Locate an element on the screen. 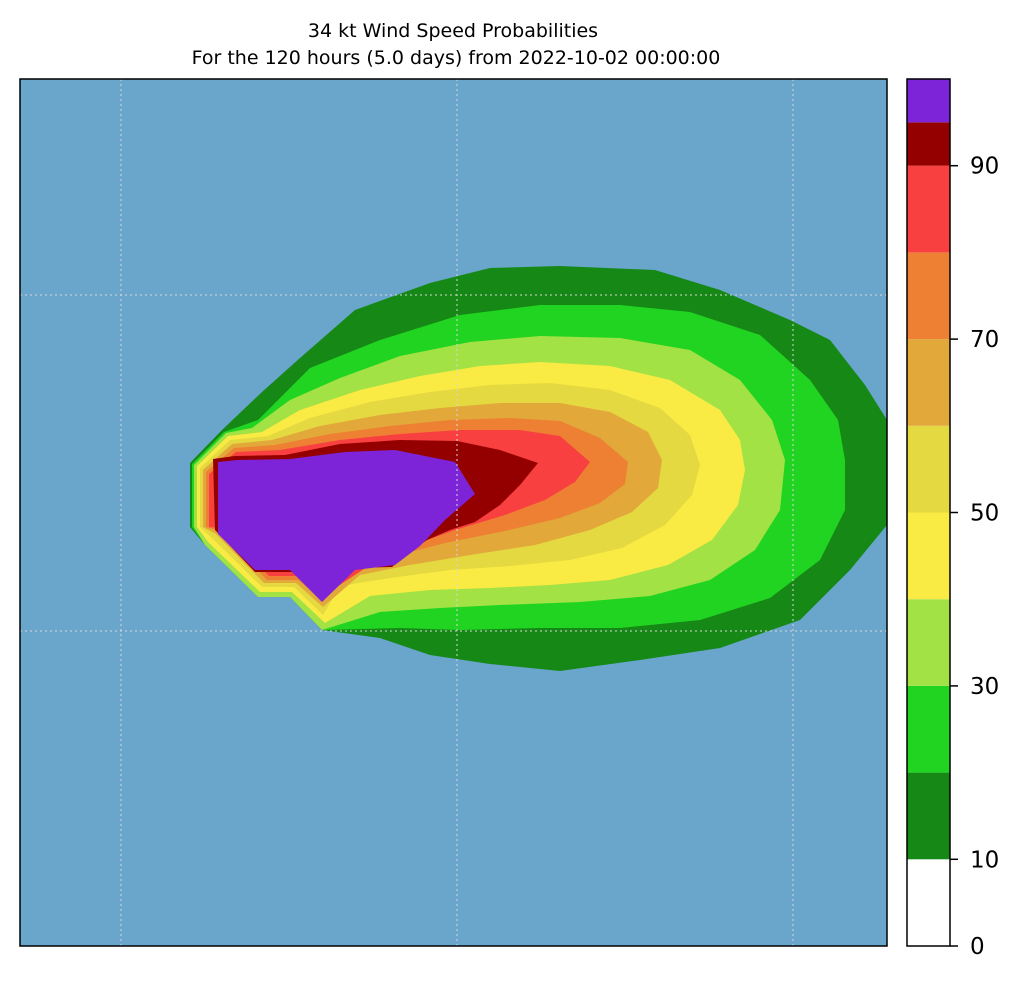  colorbar-tick-label: 70 is located at coordinates (984, 340).